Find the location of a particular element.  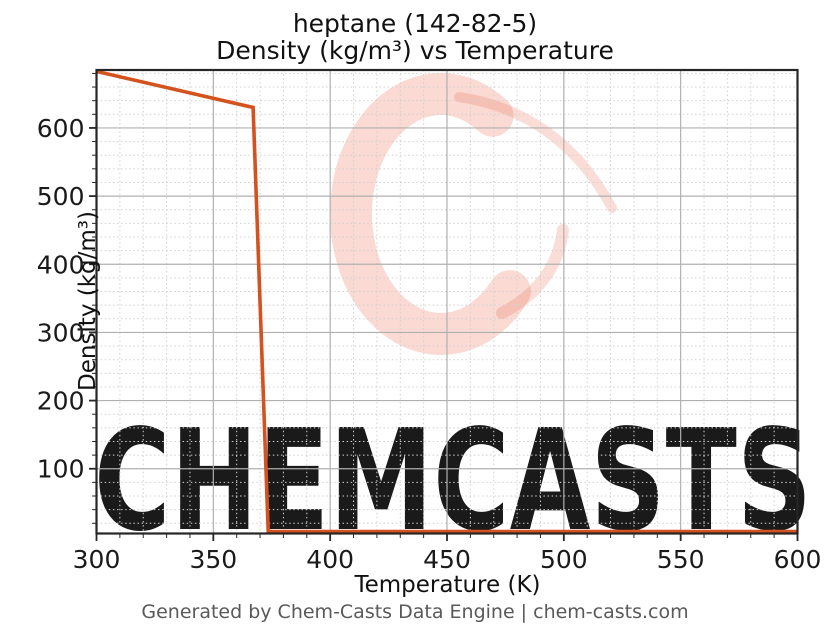

y-tick-label: 100 is located at coordinates (61, 469).